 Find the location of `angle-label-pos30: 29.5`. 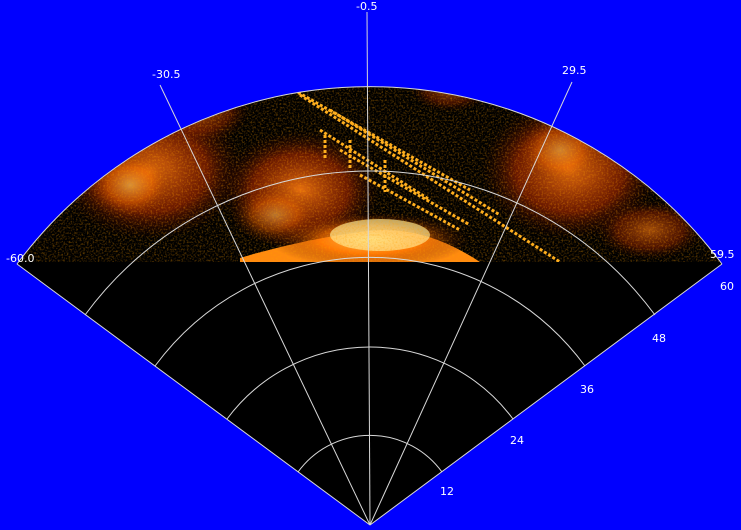

angle-label-pos30: 29.5 is located at coordinates (574, 70).